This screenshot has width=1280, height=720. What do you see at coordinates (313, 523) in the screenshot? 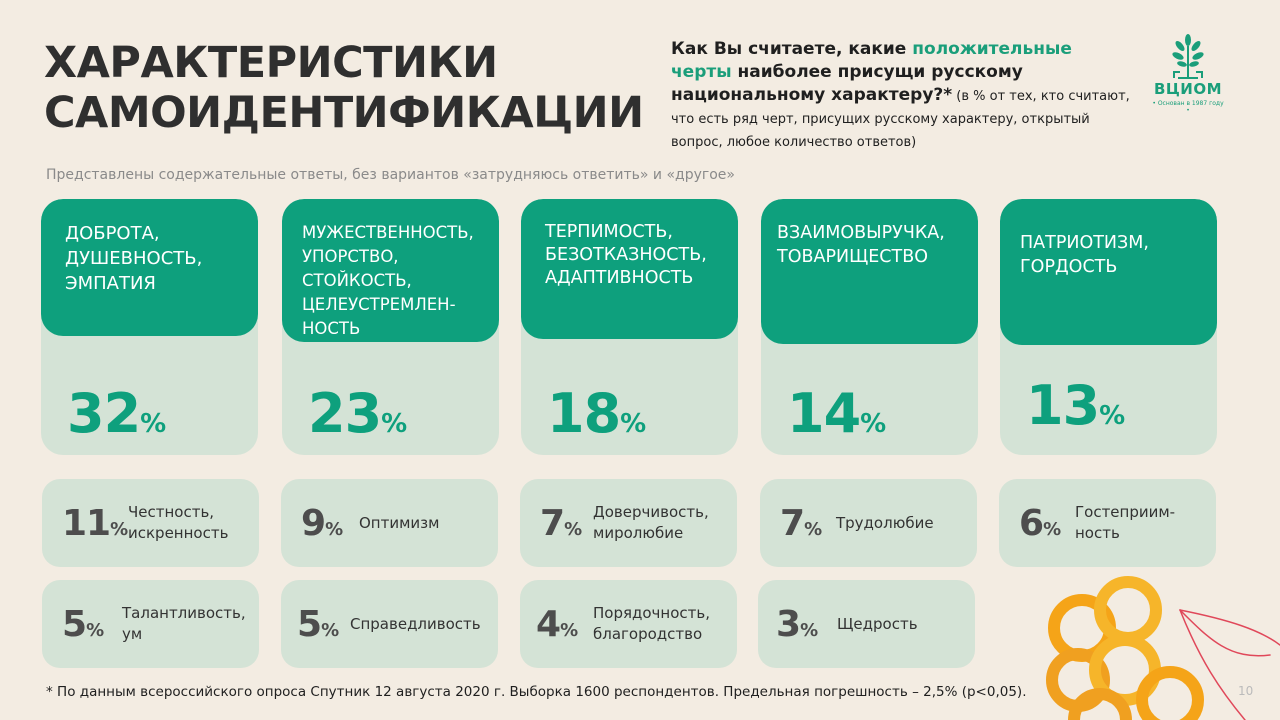
I see `small-card-number: 9` at bounding box center [313, 523].